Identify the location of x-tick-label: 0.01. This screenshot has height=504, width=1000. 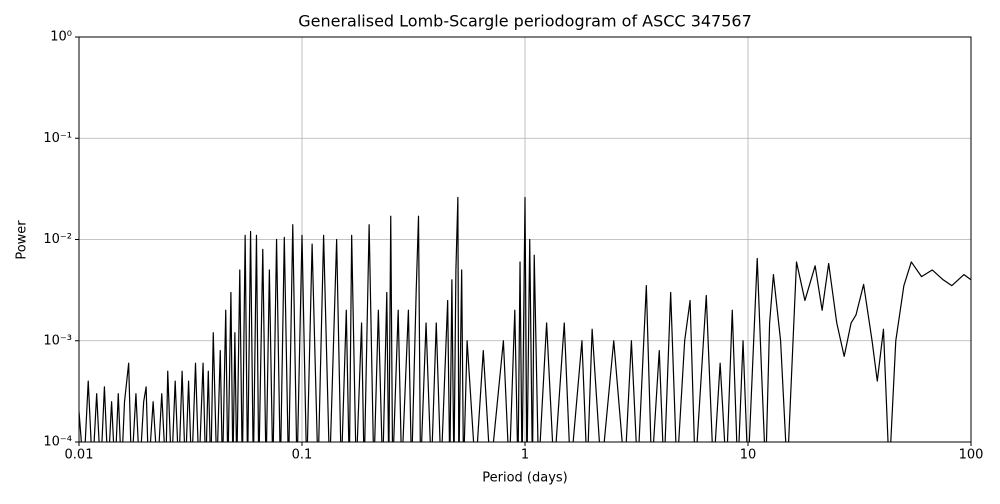
(79, 455).